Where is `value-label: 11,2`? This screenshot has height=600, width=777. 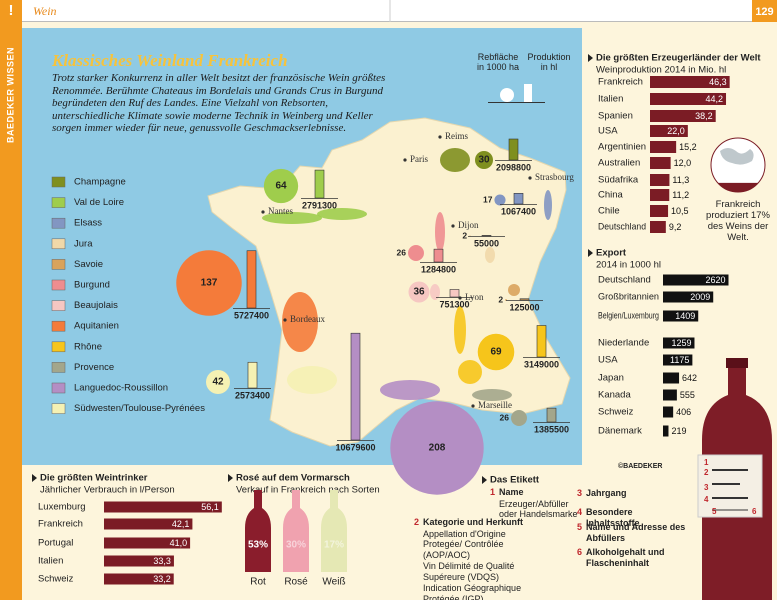
value-label: 11,2 is located at coordinates (680, 195).